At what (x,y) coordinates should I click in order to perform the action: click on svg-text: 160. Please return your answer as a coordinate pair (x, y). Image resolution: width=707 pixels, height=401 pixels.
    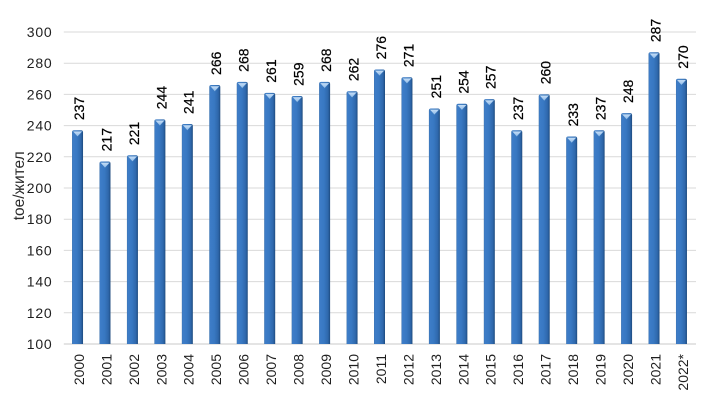
    Looking at the image, I should click on (40, 250).